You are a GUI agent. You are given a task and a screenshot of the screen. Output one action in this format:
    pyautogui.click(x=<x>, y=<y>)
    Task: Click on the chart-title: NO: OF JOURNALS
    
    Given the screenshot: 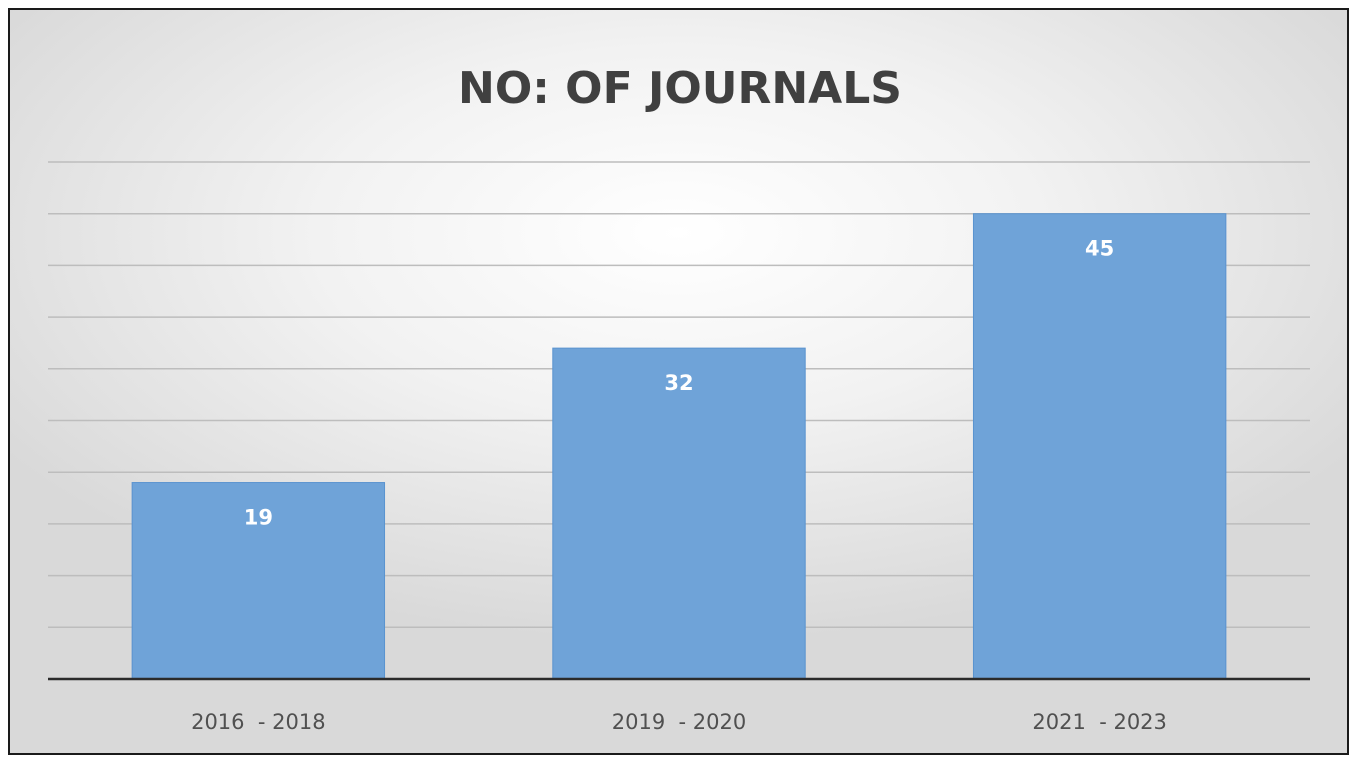 What is the action you would take?
    pyautogui.click(x=680, y=88)
    